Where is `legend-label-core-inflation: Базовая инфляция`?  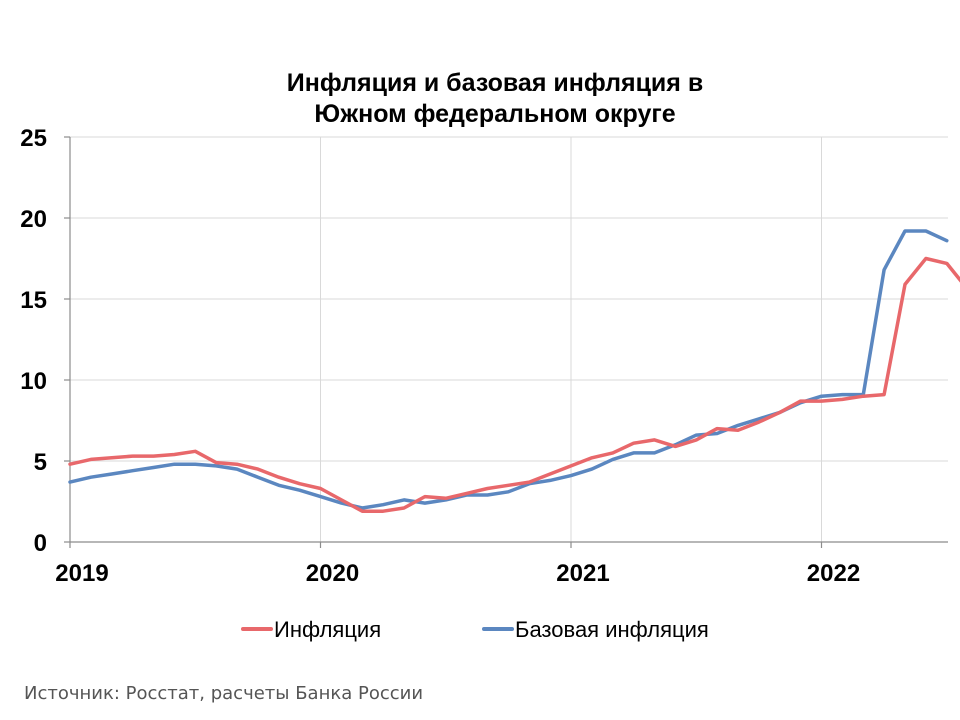 legend-label-core-inflation: Базовая инфляция is located at coordinates (612, 629).